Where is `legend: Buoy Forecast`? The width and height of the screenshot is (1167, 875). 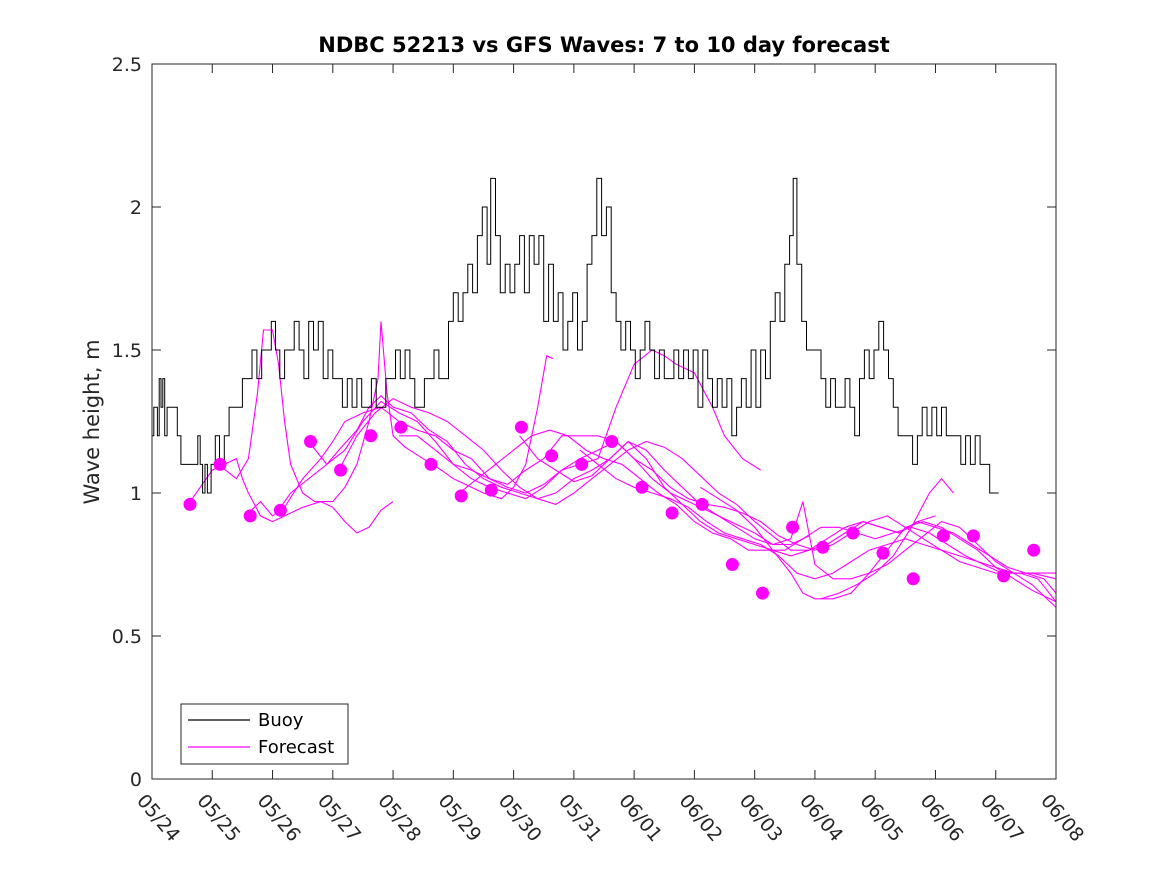 legend: Buoy Forecast is located at coordinates (264, 734).